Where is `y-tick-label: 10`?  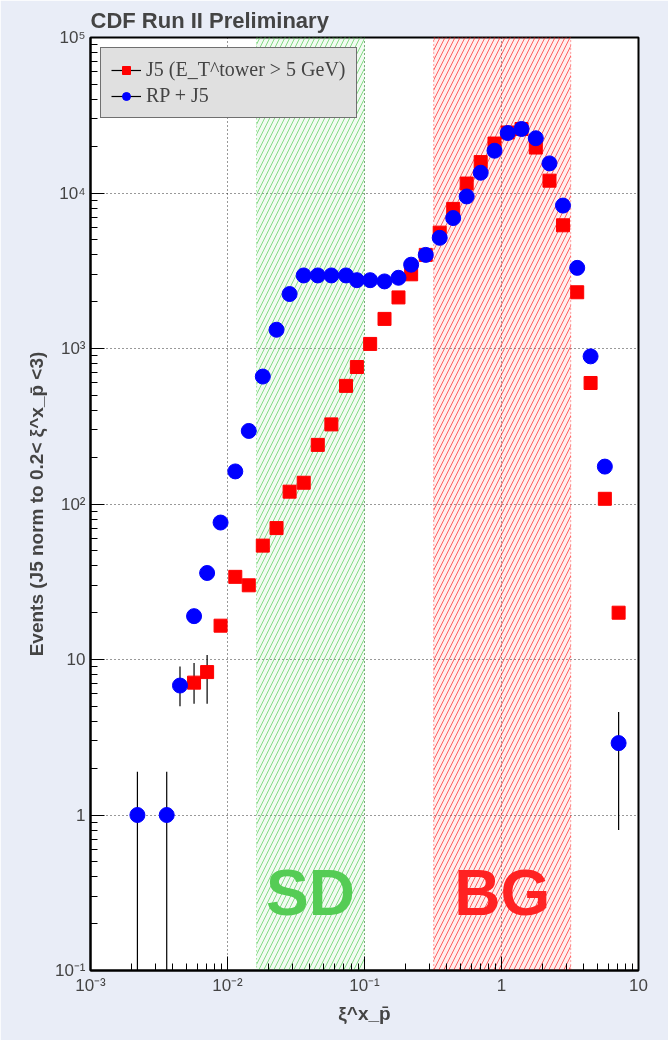 y-tick-label: 10 is located at coordinates (76, 659).